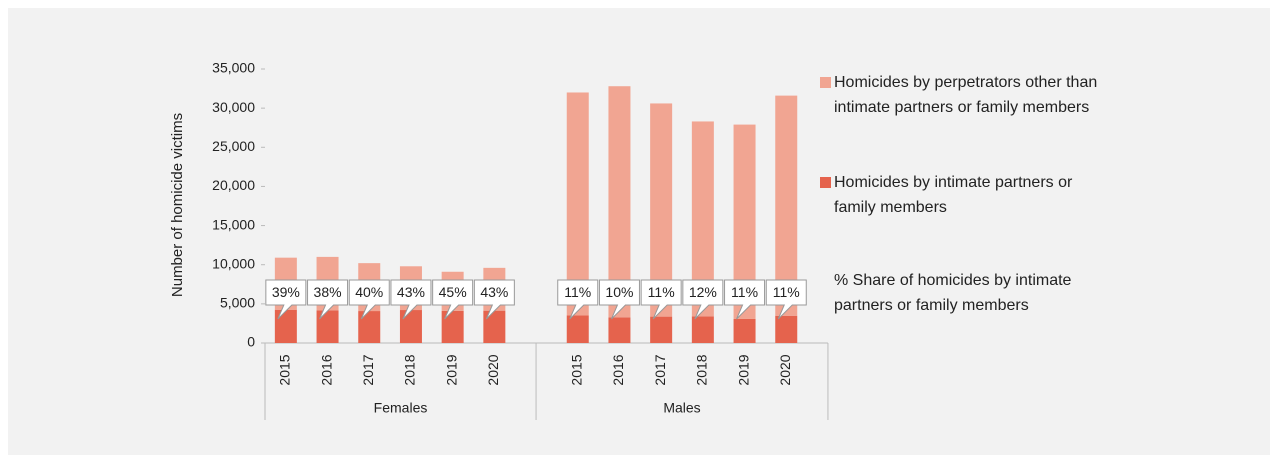  What do you see at coordinates (619, 292) in the screenshot?
I see `share-label: 10%` at bounding box center [619, 292].